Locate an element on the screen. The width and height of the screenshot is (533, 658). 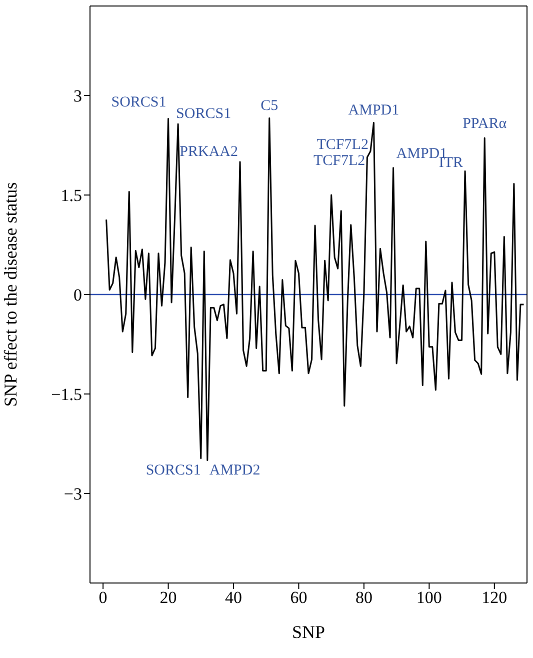
annotation: C5 is located at coordinates (269, 106).